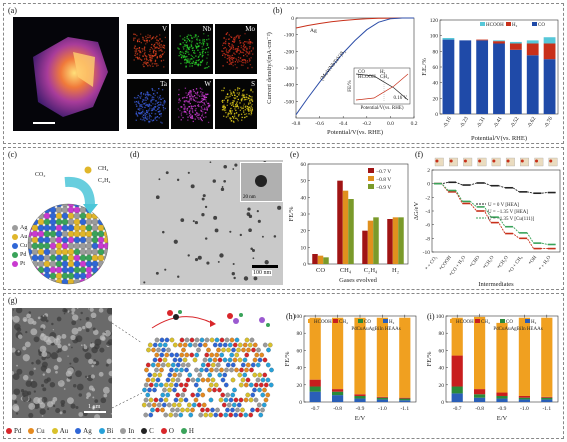 This screenshot has height=442, width=567. Describe the element at coordinates (383, 188) in the screenshot. I see `legend-label: −0.9 V` at that location.